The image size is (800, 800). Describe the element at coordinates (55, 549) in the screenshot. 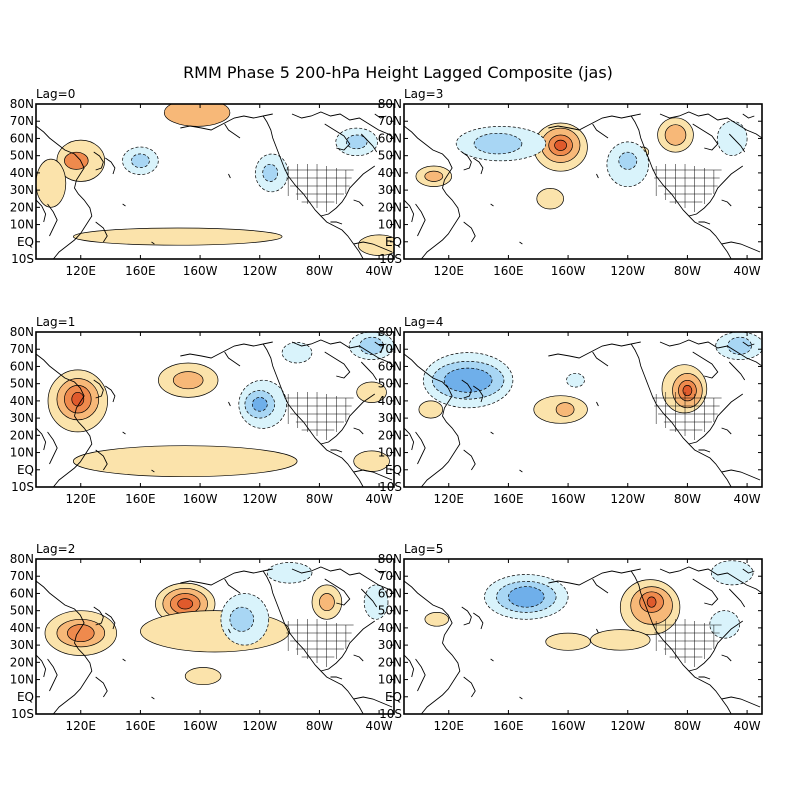

I see `panel-label: Lag=2` at that location.